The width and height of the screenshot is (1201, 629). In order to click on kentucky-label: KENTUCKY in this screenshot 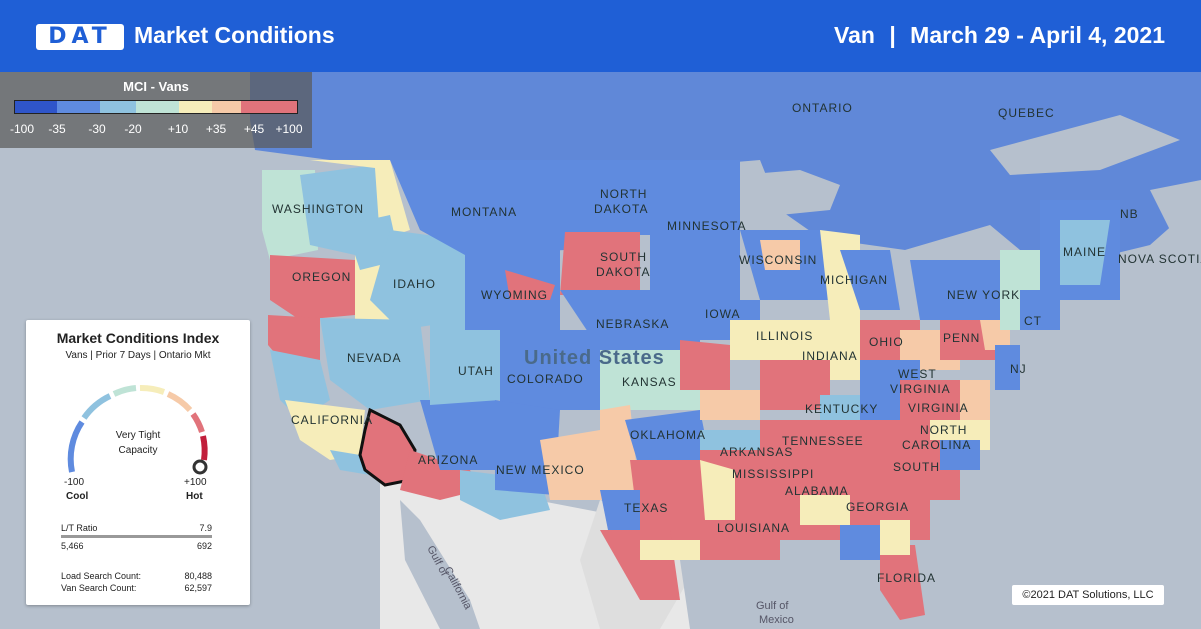, I will do `click(841, 409)`.